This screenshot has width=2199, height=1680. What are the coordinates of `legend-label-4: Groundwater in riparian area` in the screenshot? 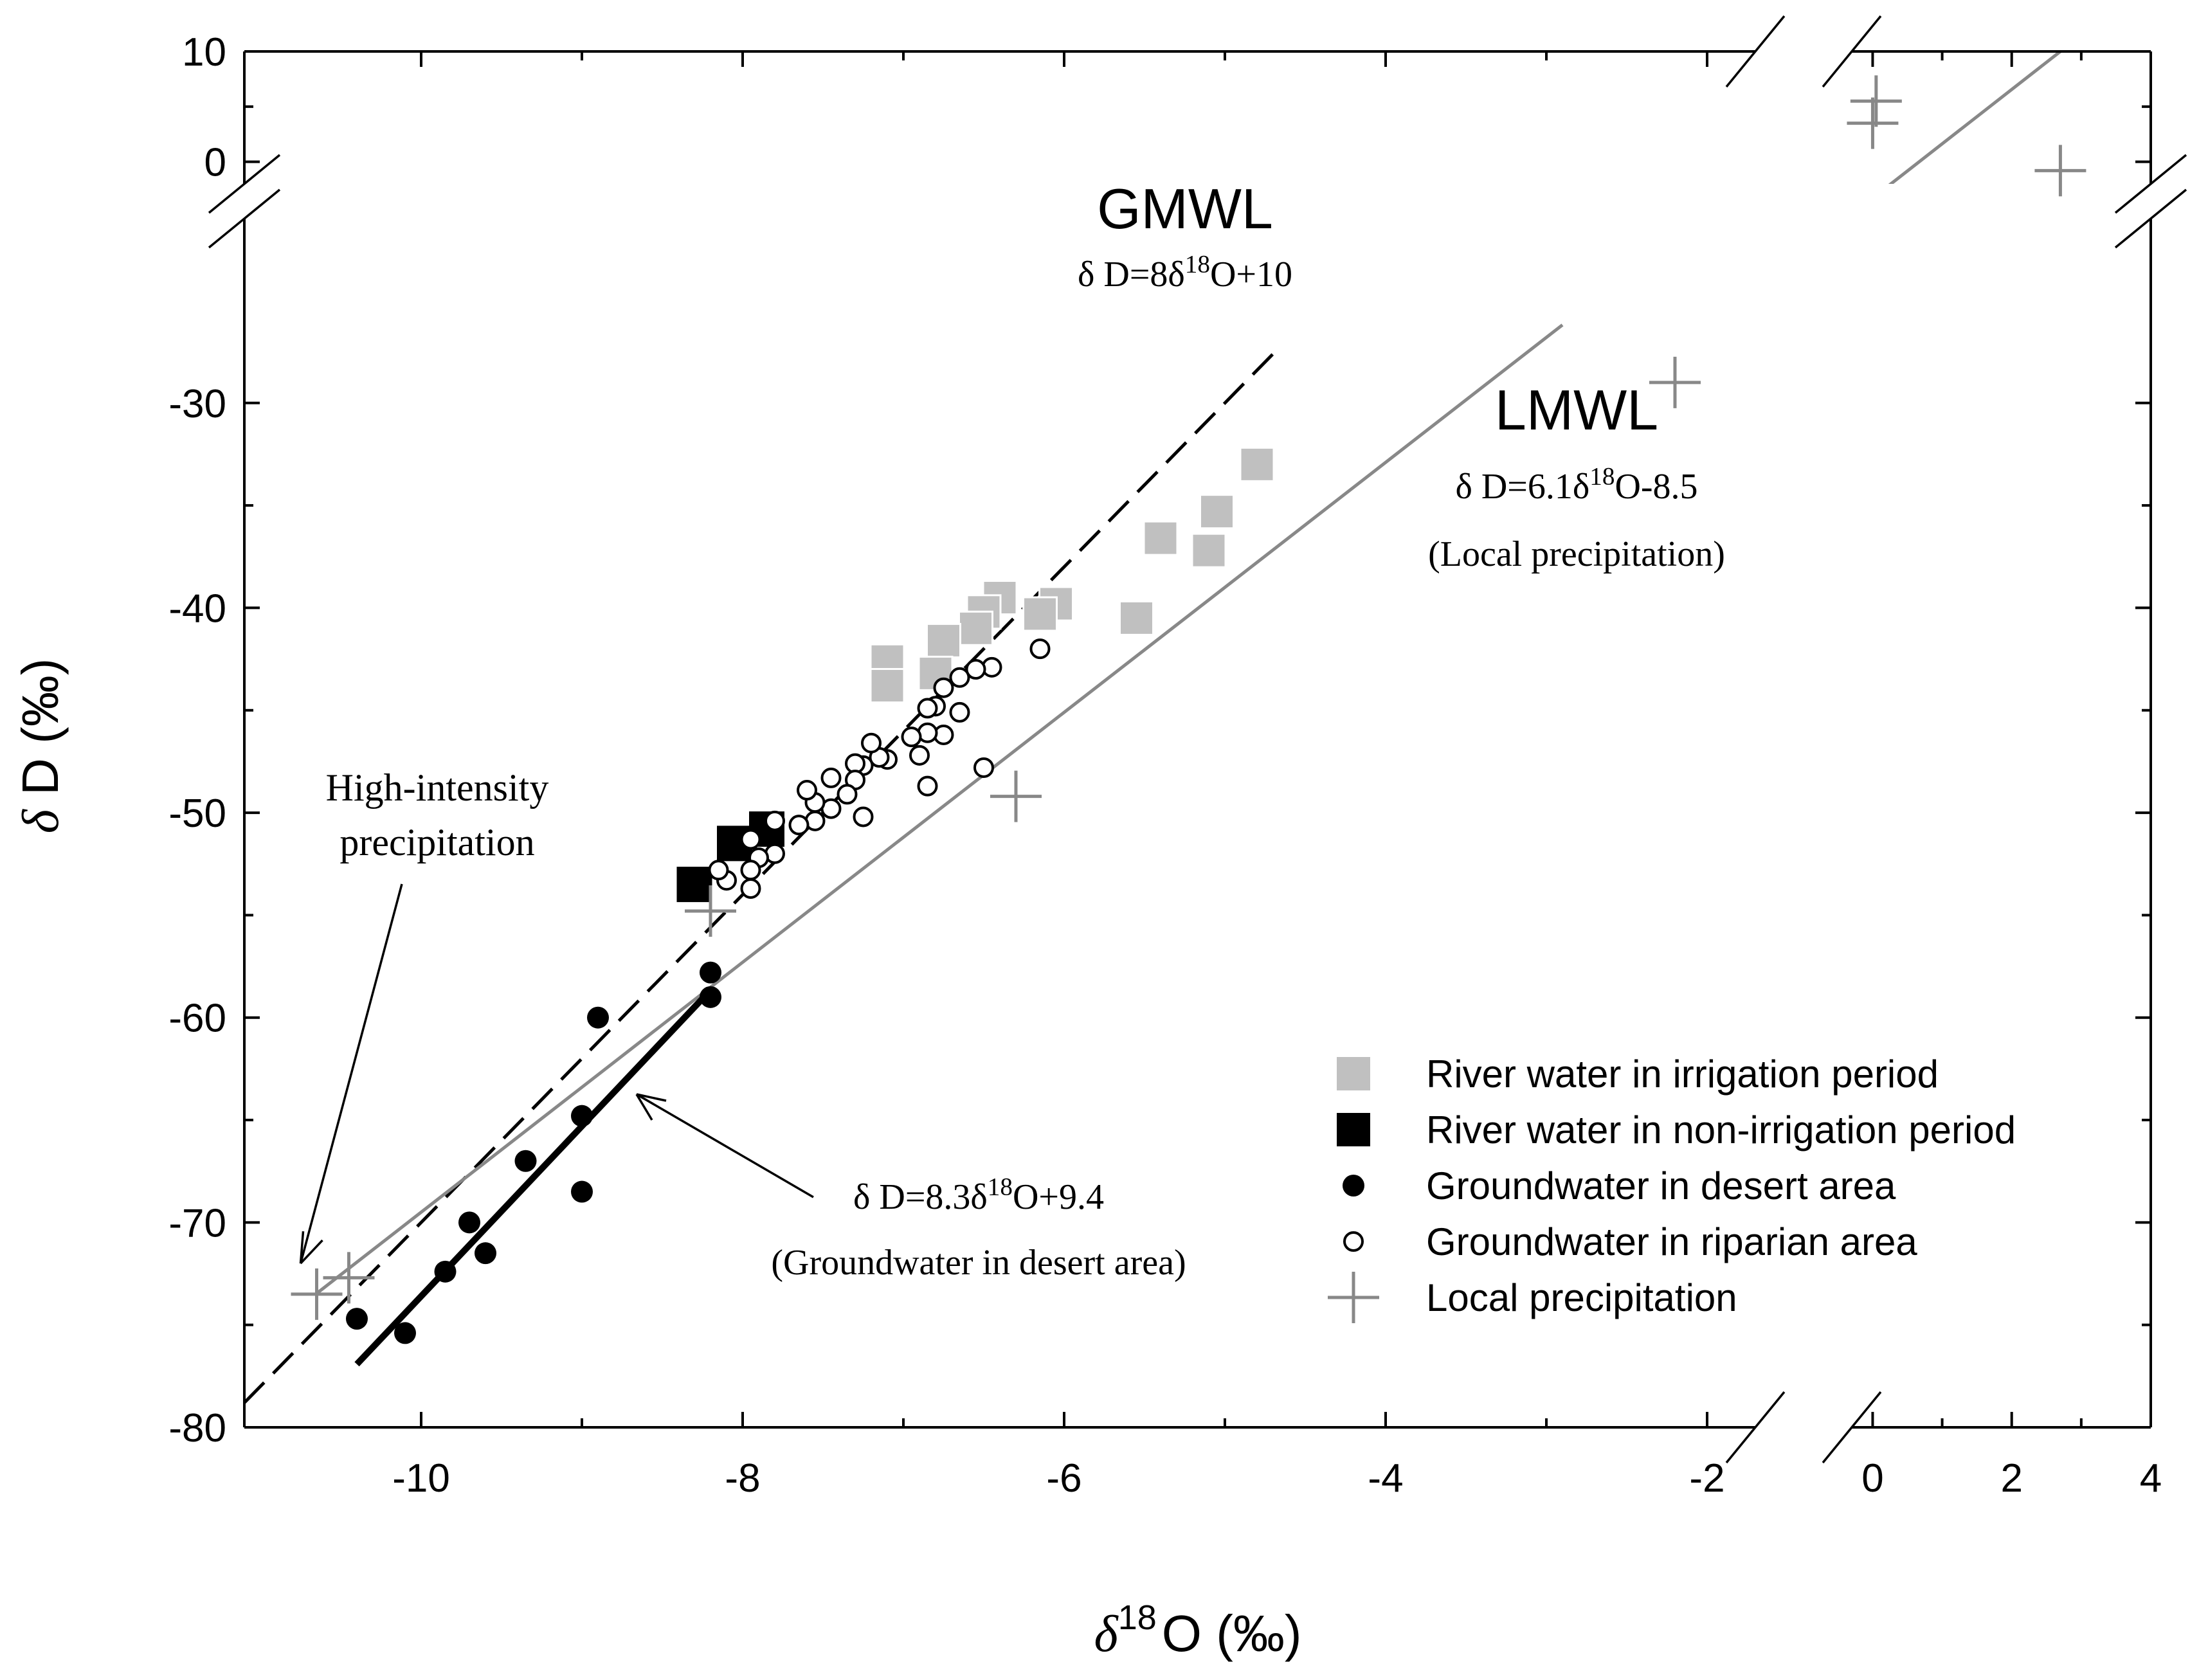 It's located at (1671, 1242).